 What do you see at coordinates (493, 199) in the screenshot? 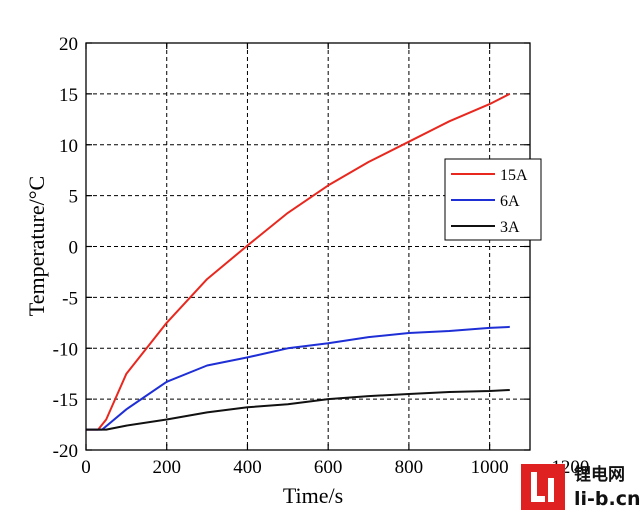
I see `legend: 15A 6A 3A` at bounding box center [493, 199].